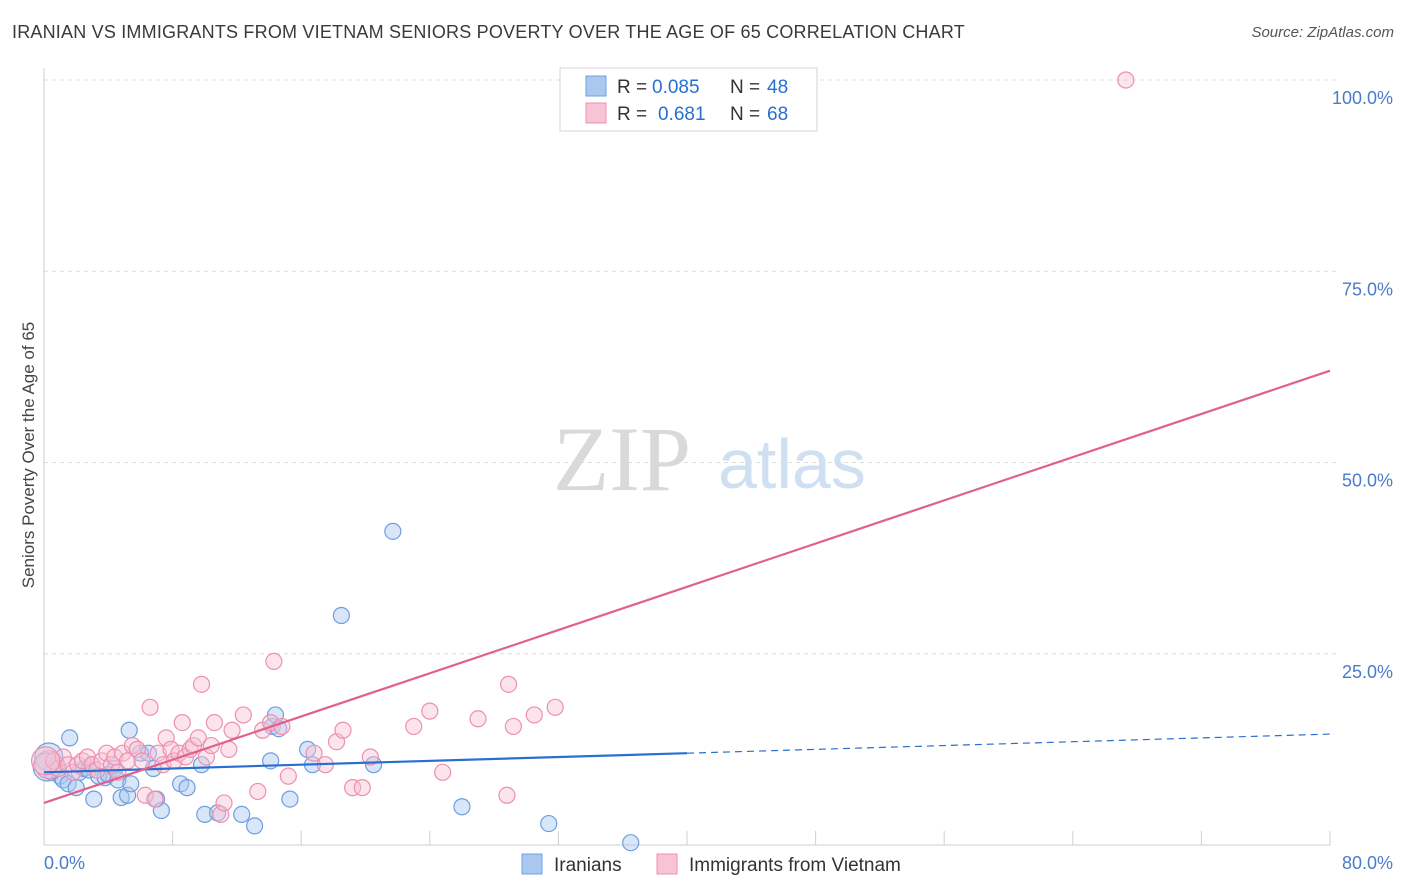  I want to click on chart-source: Source: ZipAtlas.com, so click(1322, 32).